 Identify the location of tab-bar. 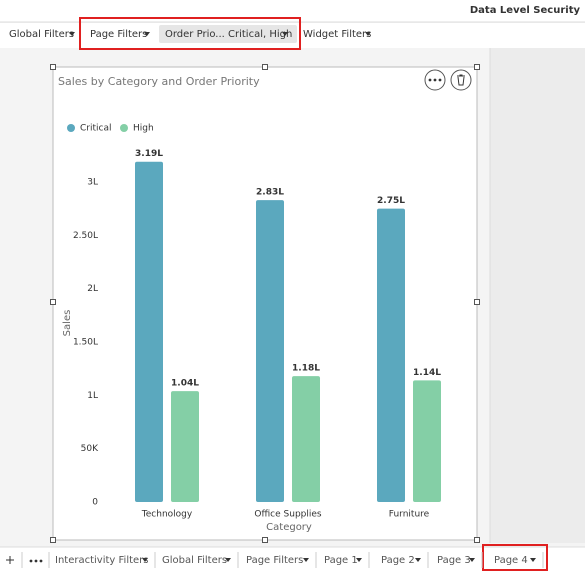
(292, 559).